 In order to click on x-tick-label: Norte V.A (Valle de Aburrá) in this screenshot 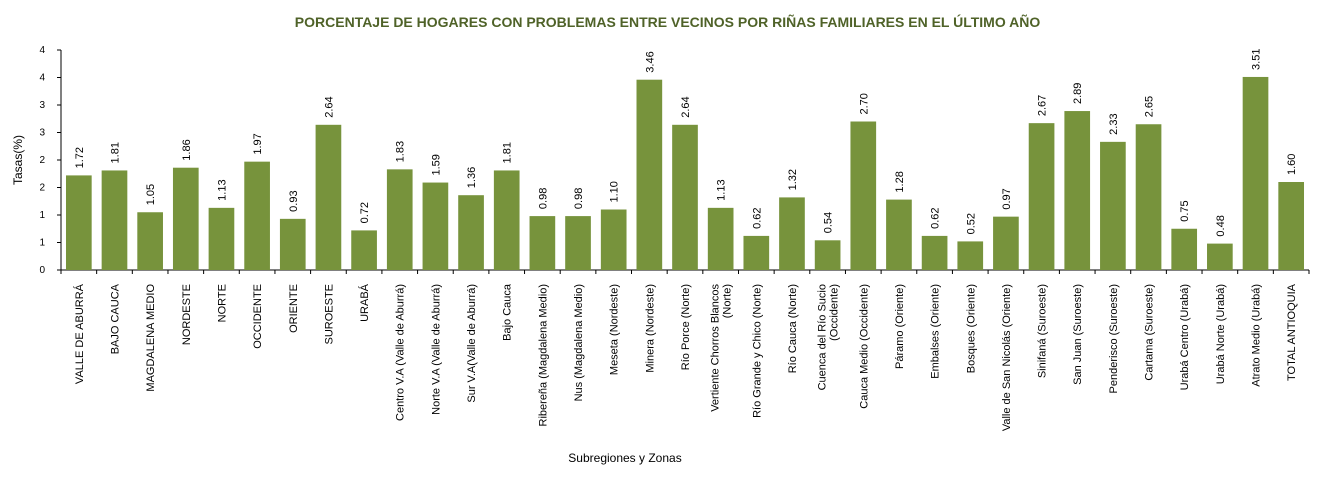, I will do `click(436, 349)`.